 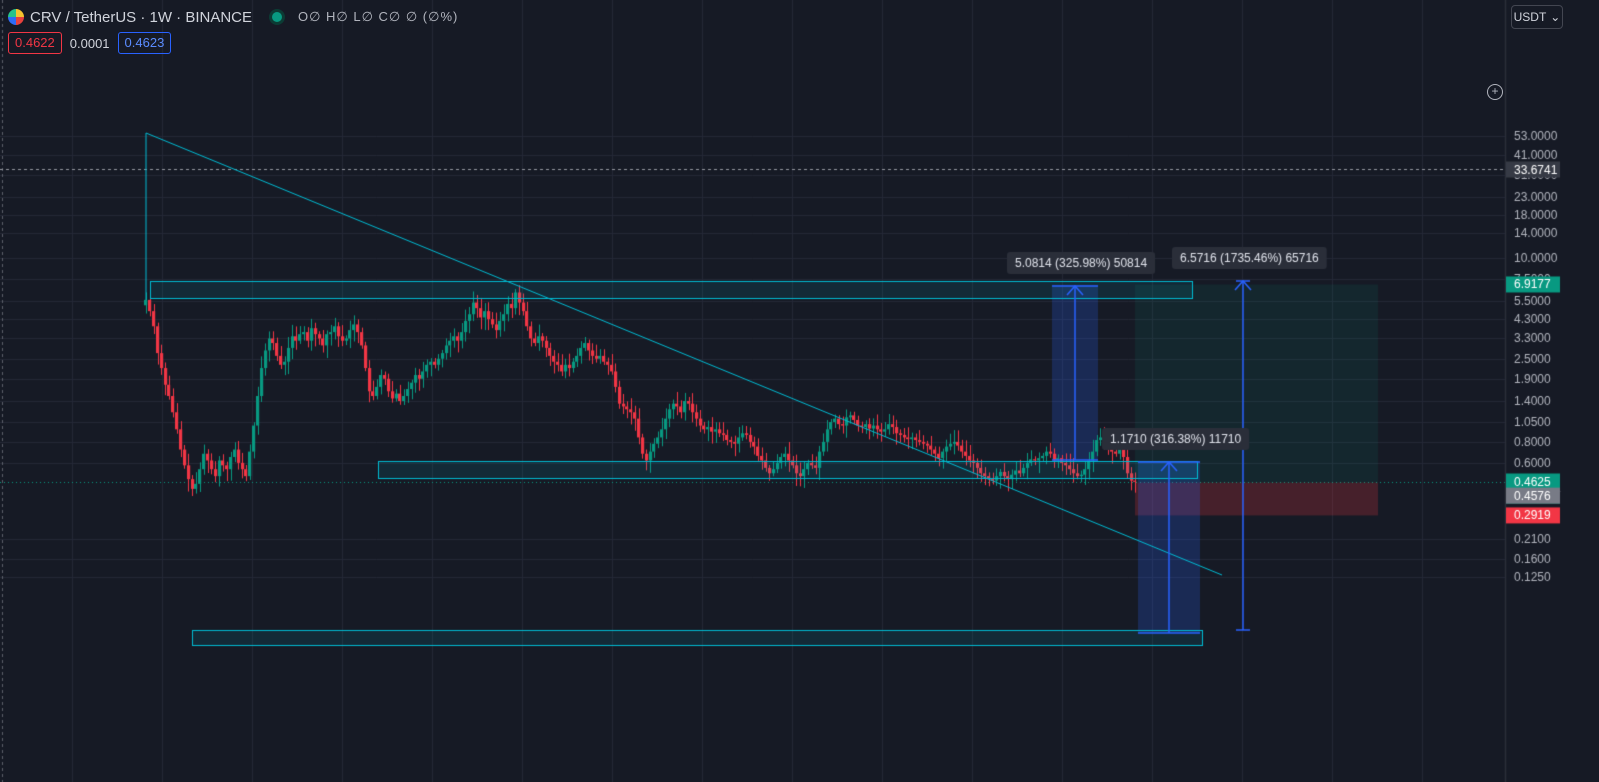 I want to click on spread-value: 0.0001, so click(x=89, y=43).